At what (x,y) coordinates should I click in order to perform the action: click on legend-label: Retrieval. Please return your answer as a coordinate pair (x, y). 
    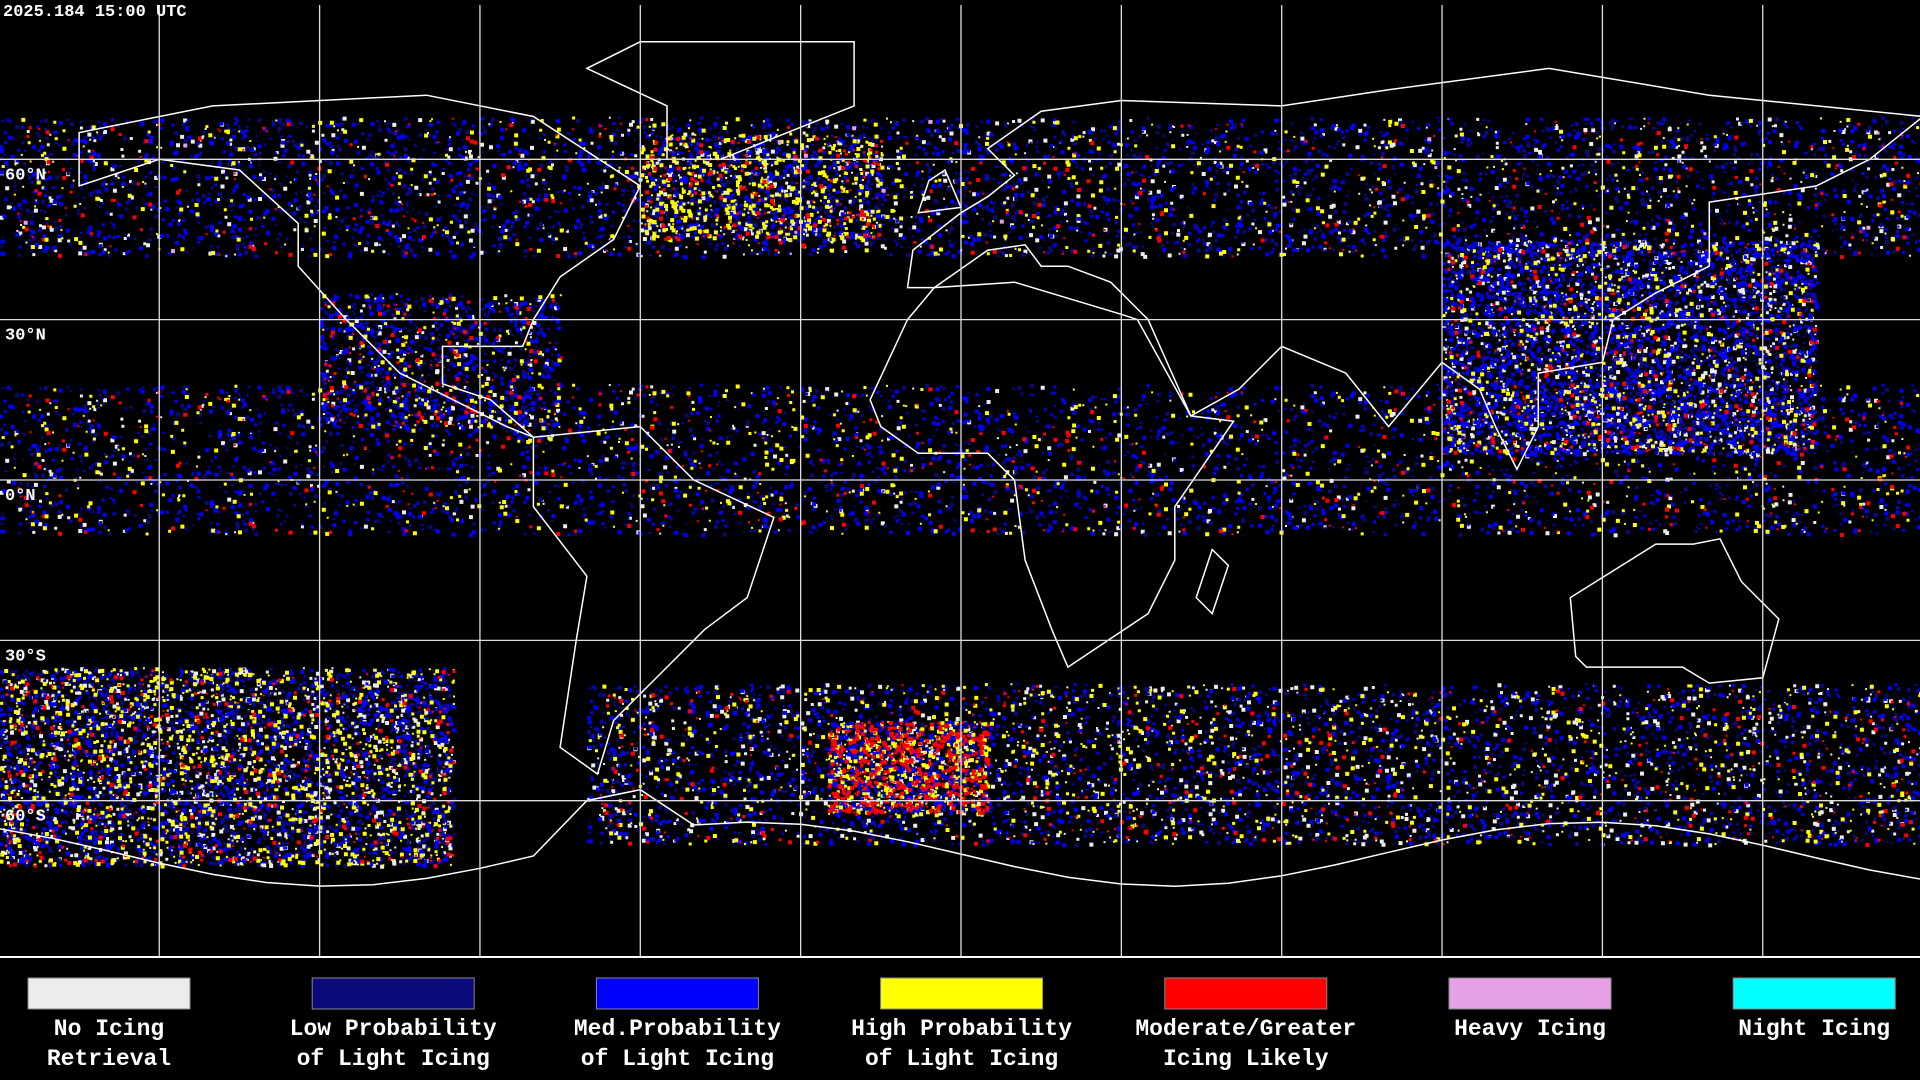
    Looking at the image, I should click on (109, 1059).